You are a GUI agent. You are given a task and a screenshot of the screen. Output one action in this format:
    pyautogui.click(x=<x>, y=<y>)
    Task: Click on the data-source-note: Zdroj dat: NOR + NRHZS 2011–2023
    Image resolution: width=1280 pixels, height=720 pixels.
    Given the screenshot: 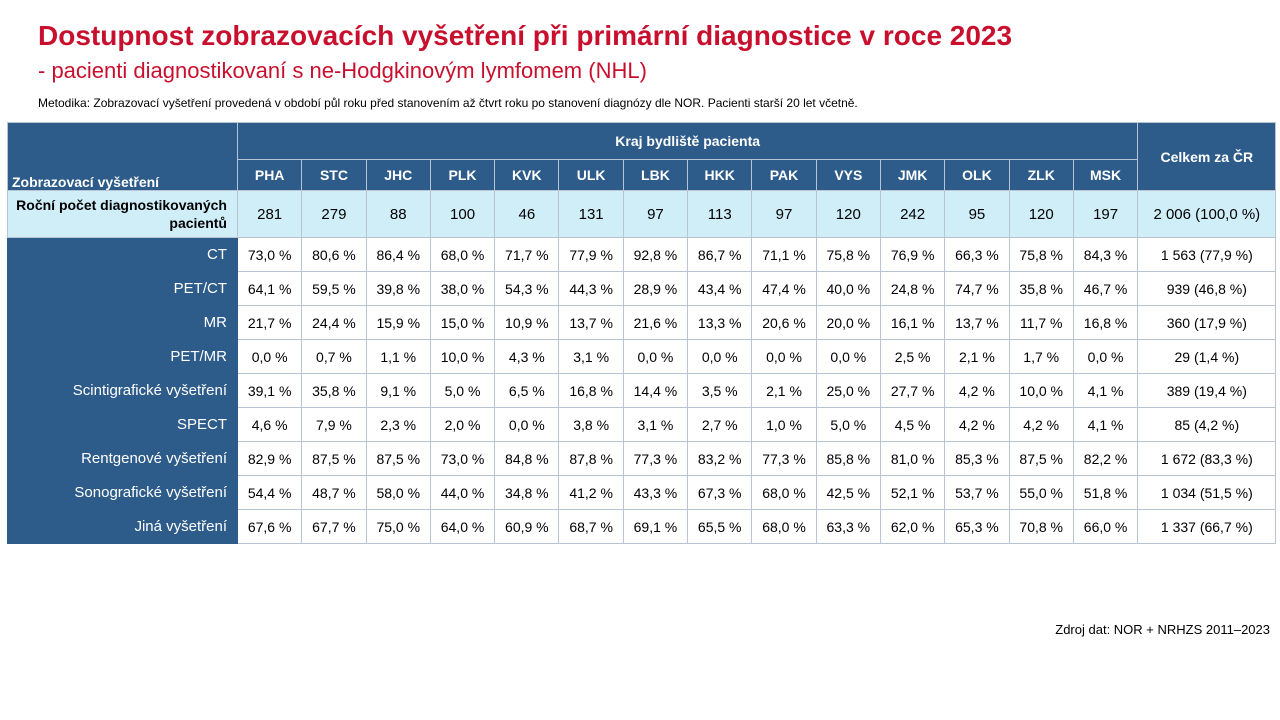 What is the action you would take?
    pyautogui.click(x=1162, y=629)
    